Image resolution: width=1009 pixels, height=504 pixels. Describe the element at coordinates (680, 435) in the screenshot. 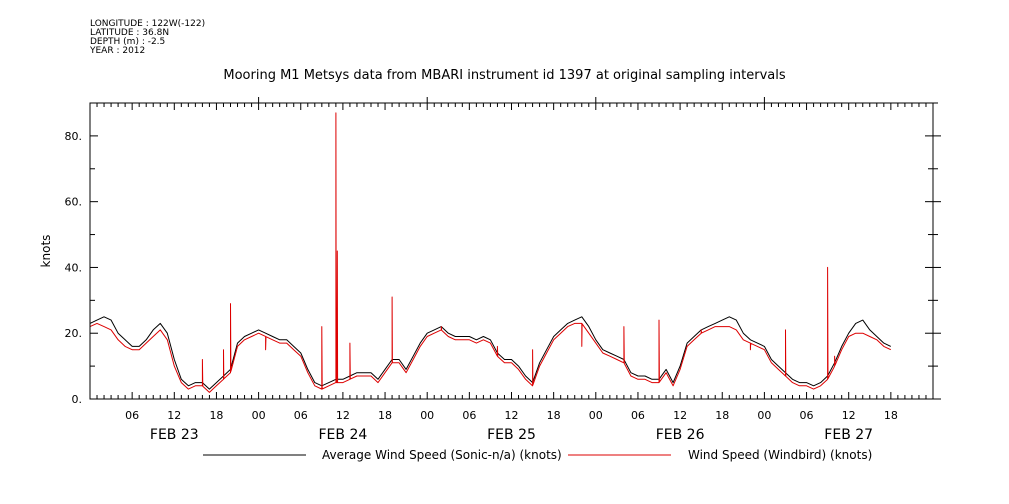

I see `day-label: FEB 26` at that location.